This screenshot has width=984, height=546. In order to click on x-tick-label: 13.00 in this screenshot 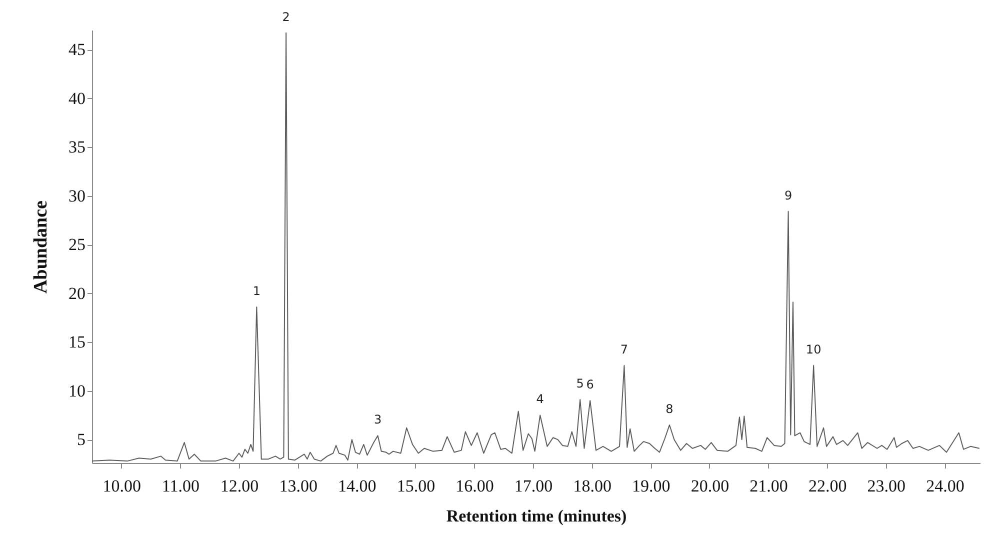, I will do `click(298, 486)`.